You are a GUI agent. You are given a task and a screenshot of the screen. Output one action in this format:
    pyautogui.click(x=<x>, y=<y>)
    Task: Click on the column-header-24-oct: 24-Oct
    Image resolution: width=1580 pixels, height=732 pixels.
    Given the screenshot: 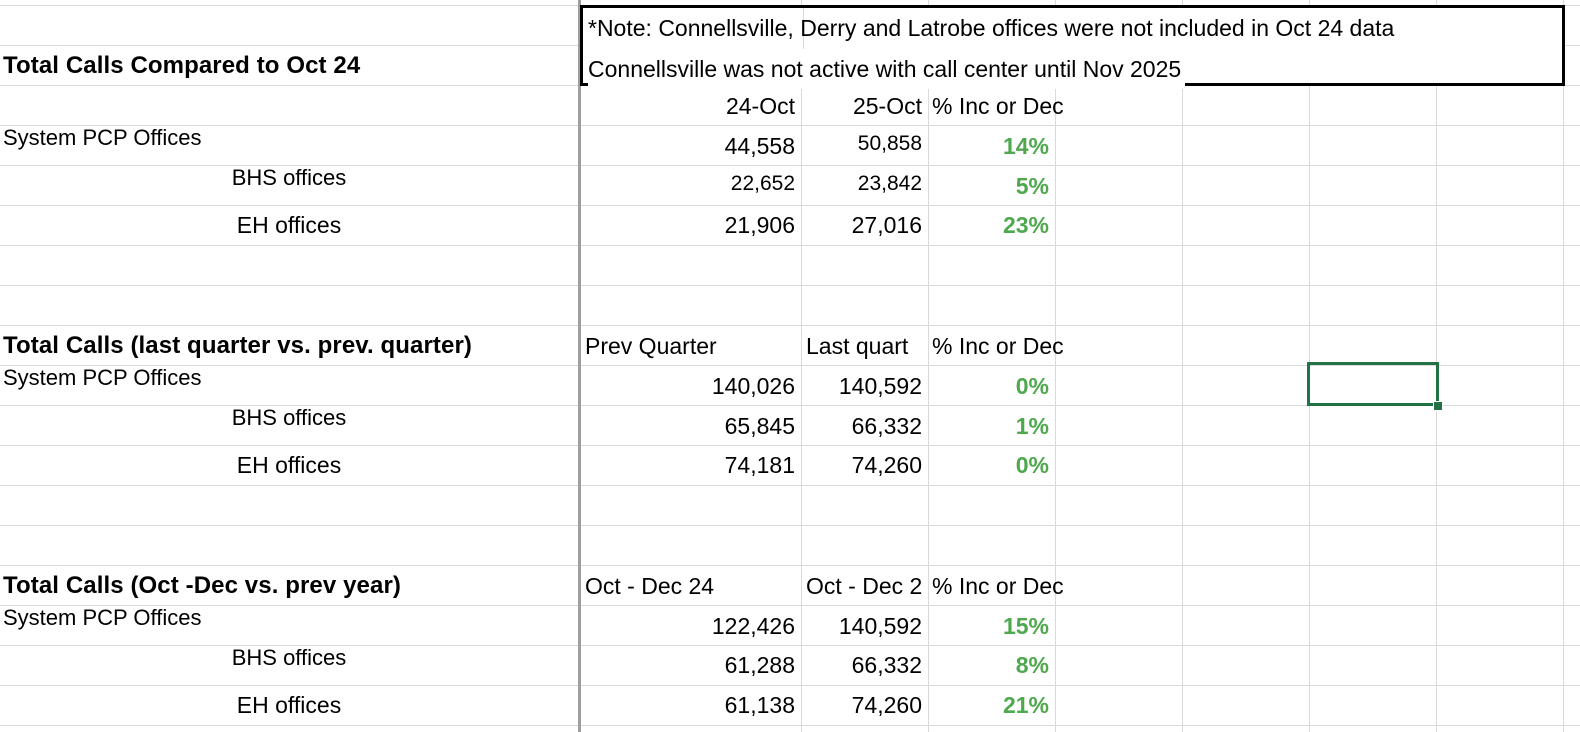 What is the action you would take?
    pyautogui.click(x=760, y=106)
    